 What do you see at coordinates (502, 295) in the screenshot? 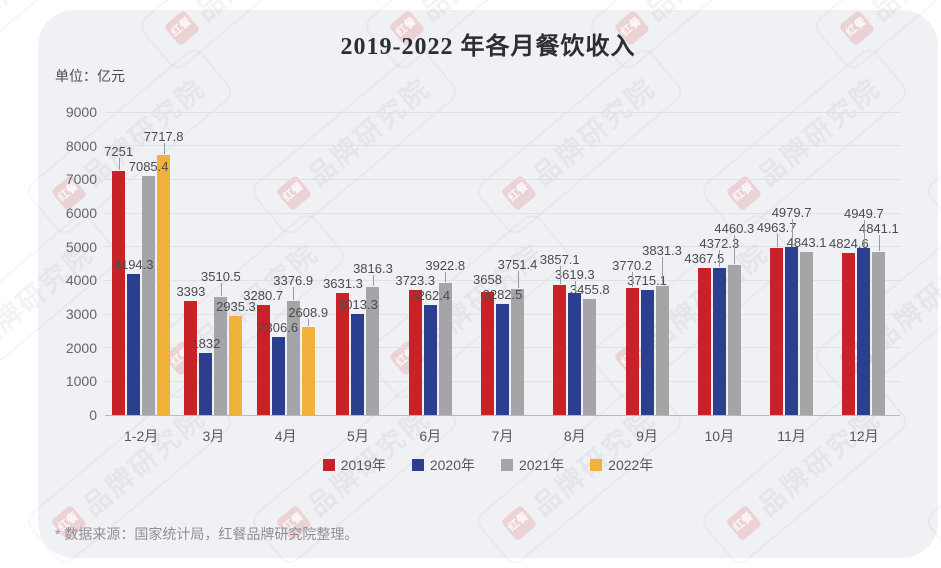
I see `value-label: 3282.5` at bounding box center [502, 295].